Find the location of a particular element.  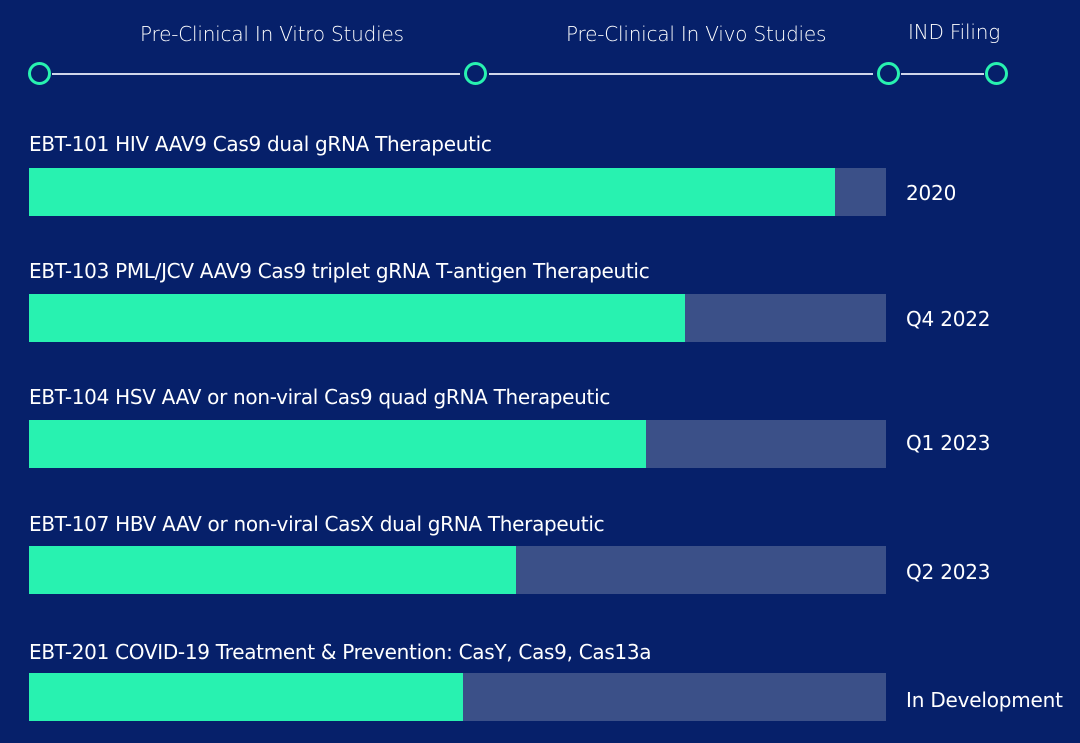

program-date: 2020 is located at coordinates (931, 193).